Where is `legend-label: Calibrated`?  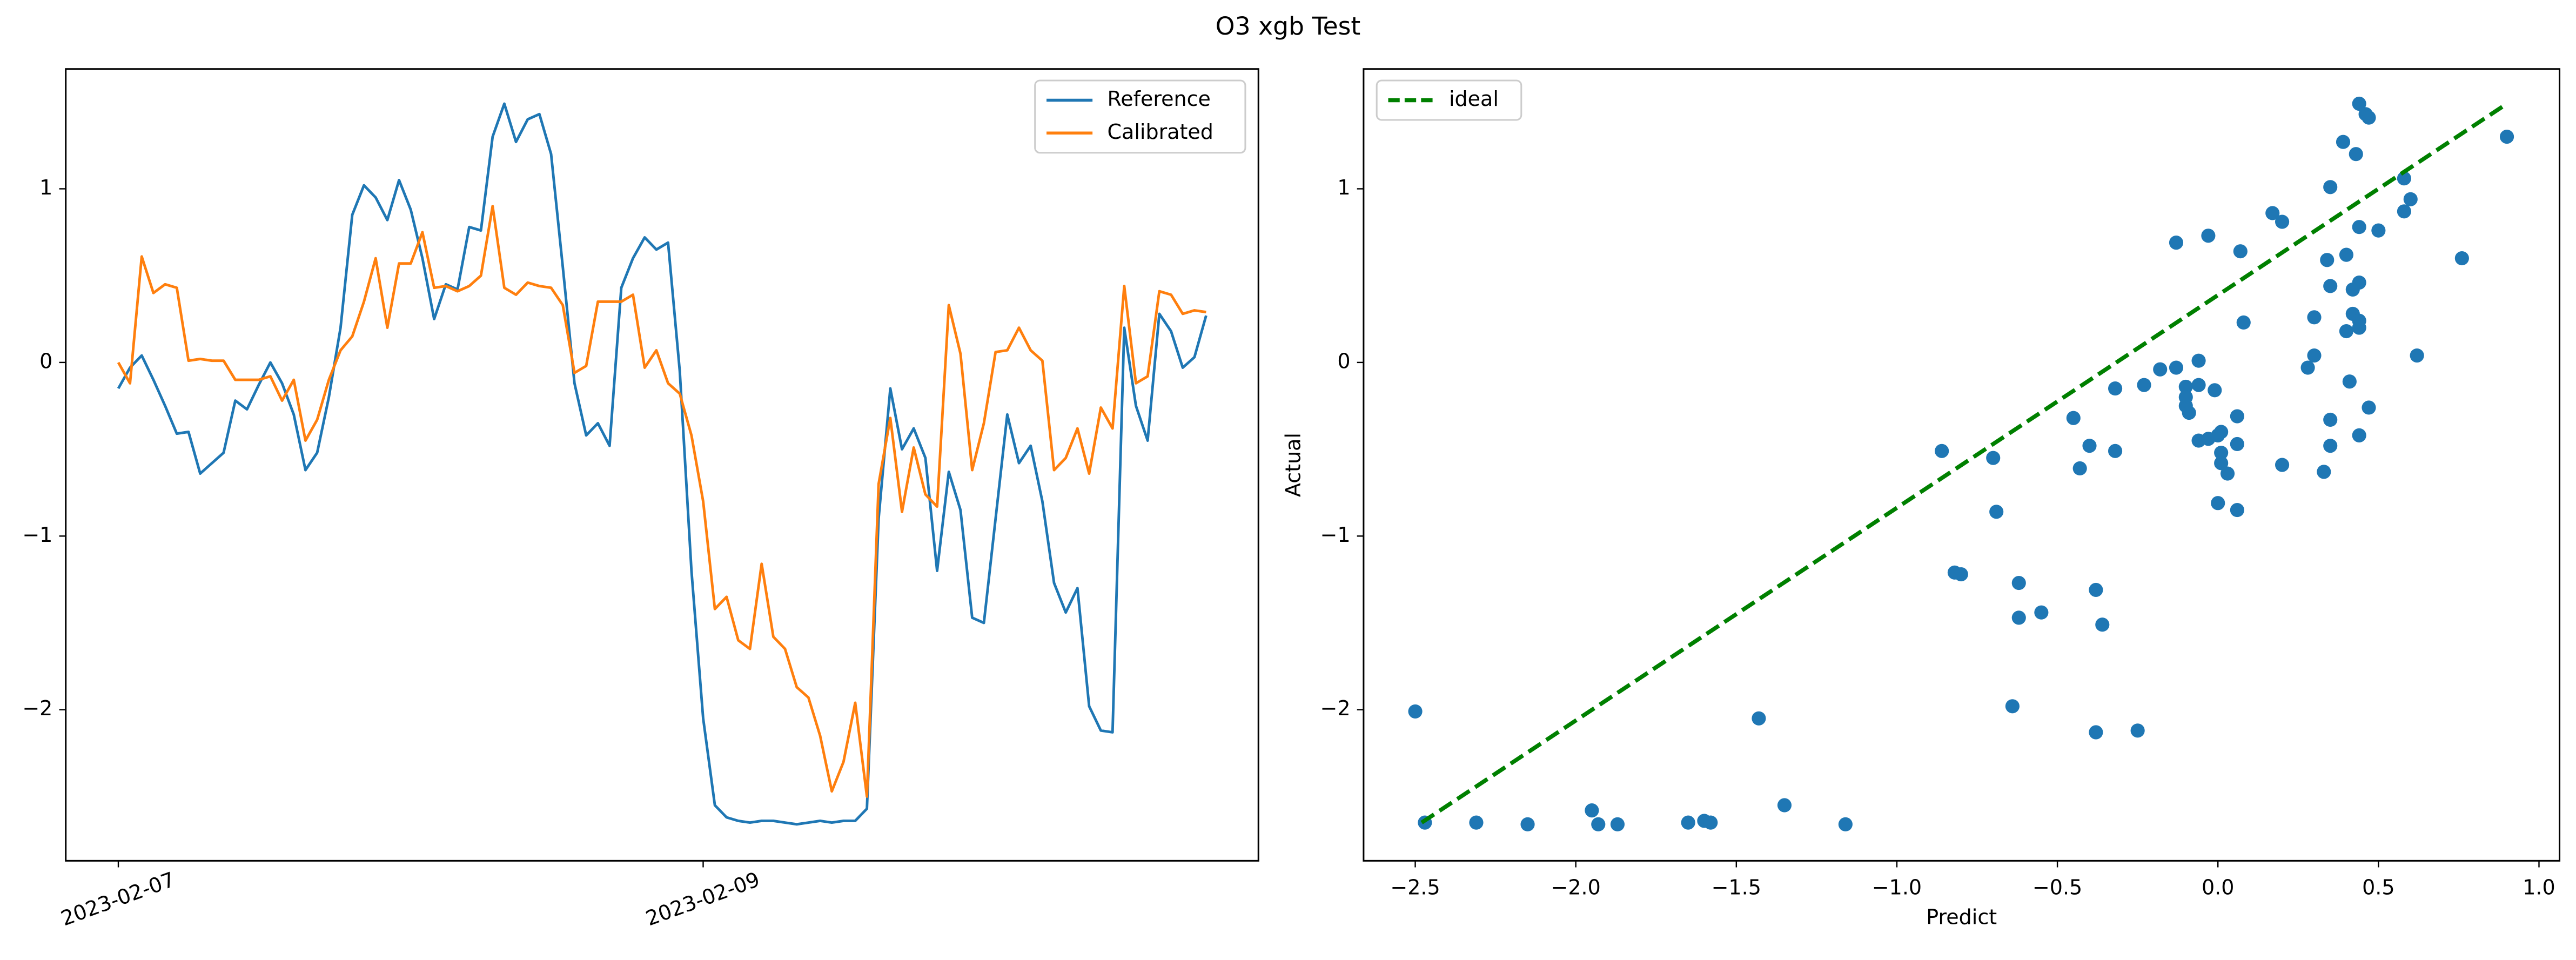 legend-label: Calibrated is located at coordinates (1160, 132).